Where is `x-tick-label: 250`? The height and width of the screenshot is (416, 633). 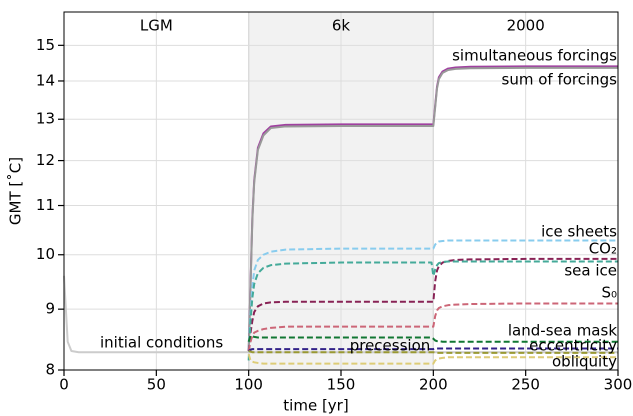
x-tick-label: 250 is located at coordinates (525, 385).